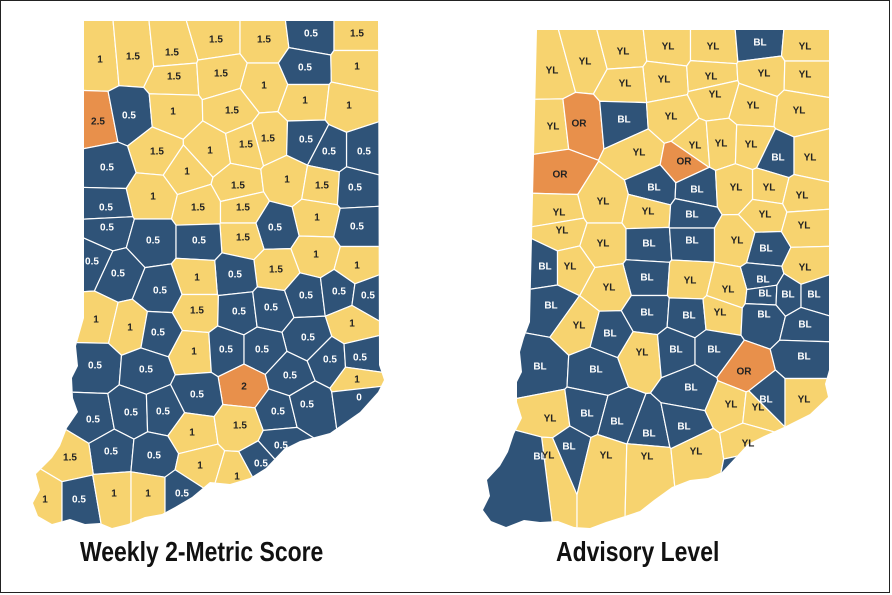 This screenshot has height=595, width=892. Describe the element at coordinates (638, 551) in the screenshot. I see `right-map-caption: Advisory Level` at that location.